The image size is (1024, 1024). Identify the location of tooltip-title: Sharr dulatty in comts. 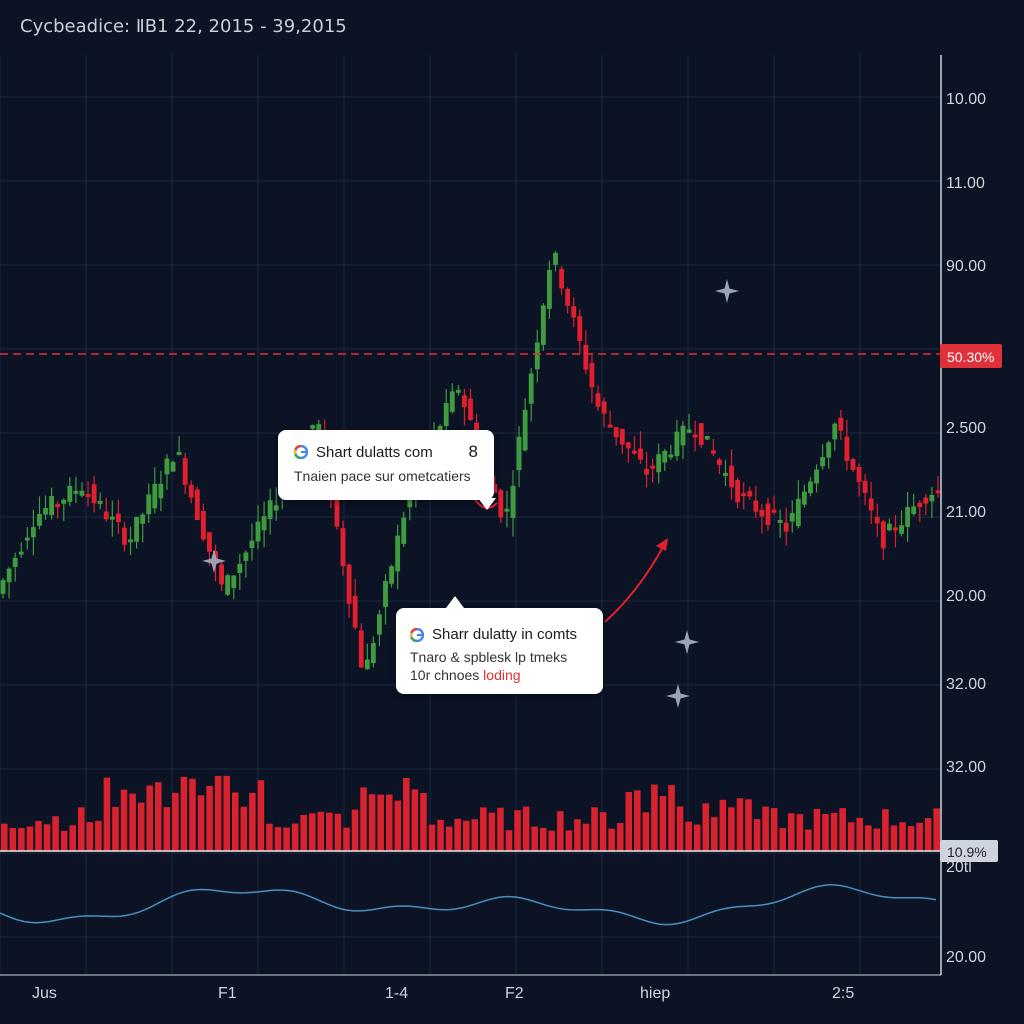
(505, 634).